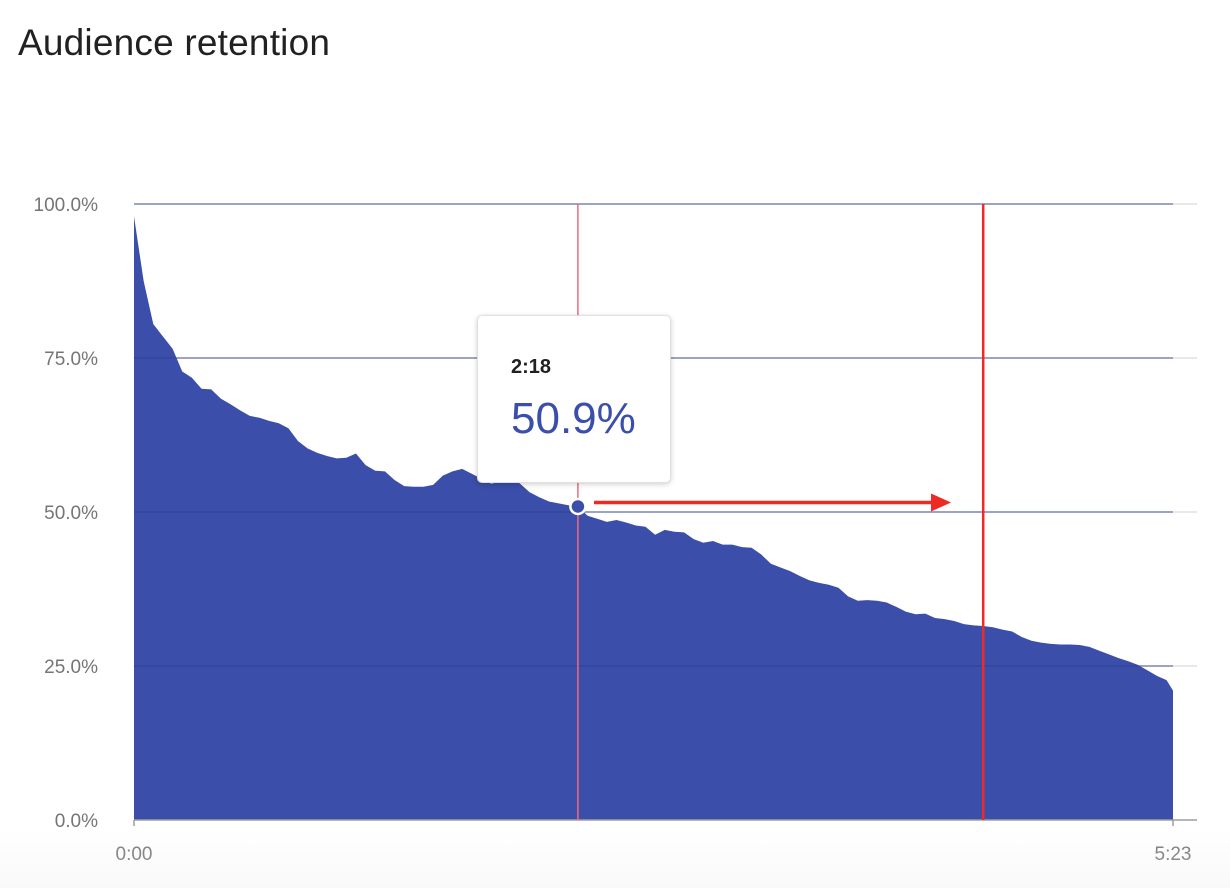 The image size is (1230, 888). Describe the element at coordinates (134, 854) in the screenshot. I see `x-tick-label: 0:00` at that location.